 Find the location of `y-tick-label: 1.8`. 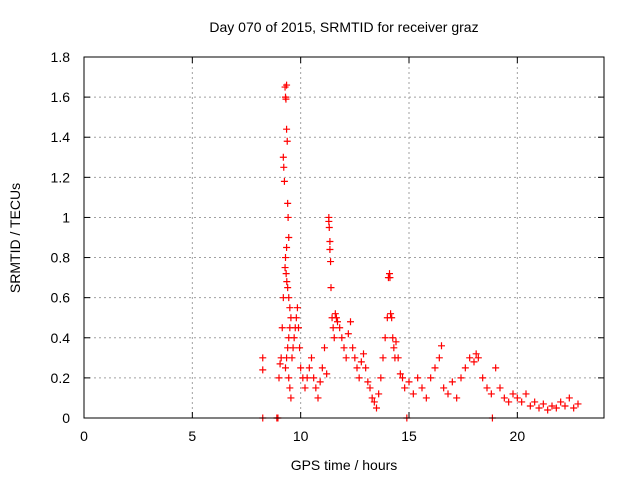

y-tick-label: 1.8 is located at coordinates (61, 57).